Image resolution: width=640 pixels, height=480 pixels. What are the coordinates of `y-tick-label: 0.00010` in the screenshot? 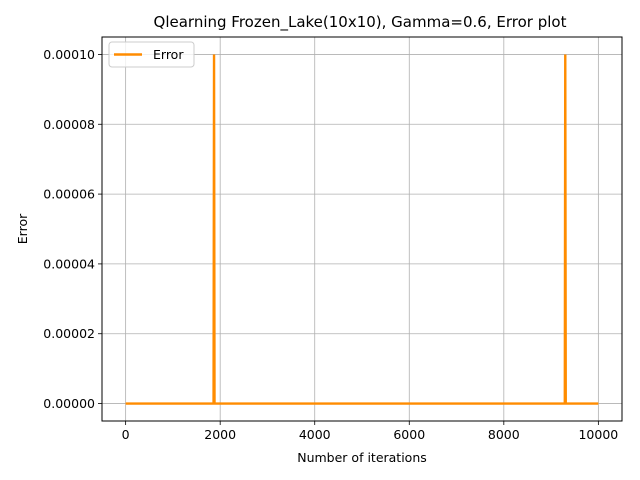 It's located at (69, 54).